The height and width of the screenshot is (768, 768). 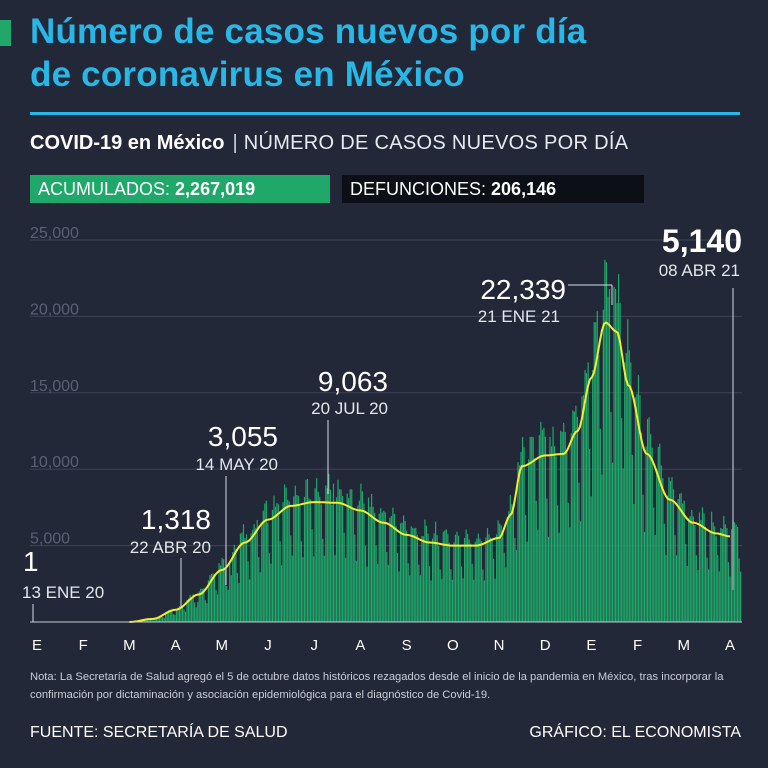 What do you see at coordinates (385, 113) in the screenshot?
I see `title-divider` at bounding box center [385, 113].